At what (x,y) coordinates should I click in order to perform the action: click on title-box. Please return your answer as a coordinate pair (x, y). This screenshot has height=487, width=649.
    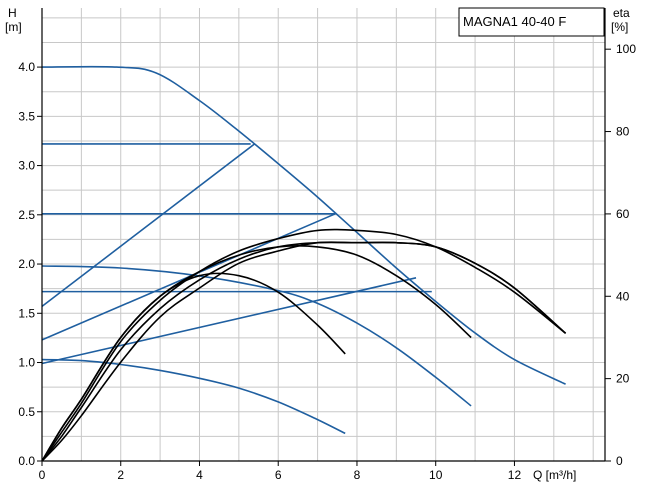
    Looking at the image, I should click on (531, 22).